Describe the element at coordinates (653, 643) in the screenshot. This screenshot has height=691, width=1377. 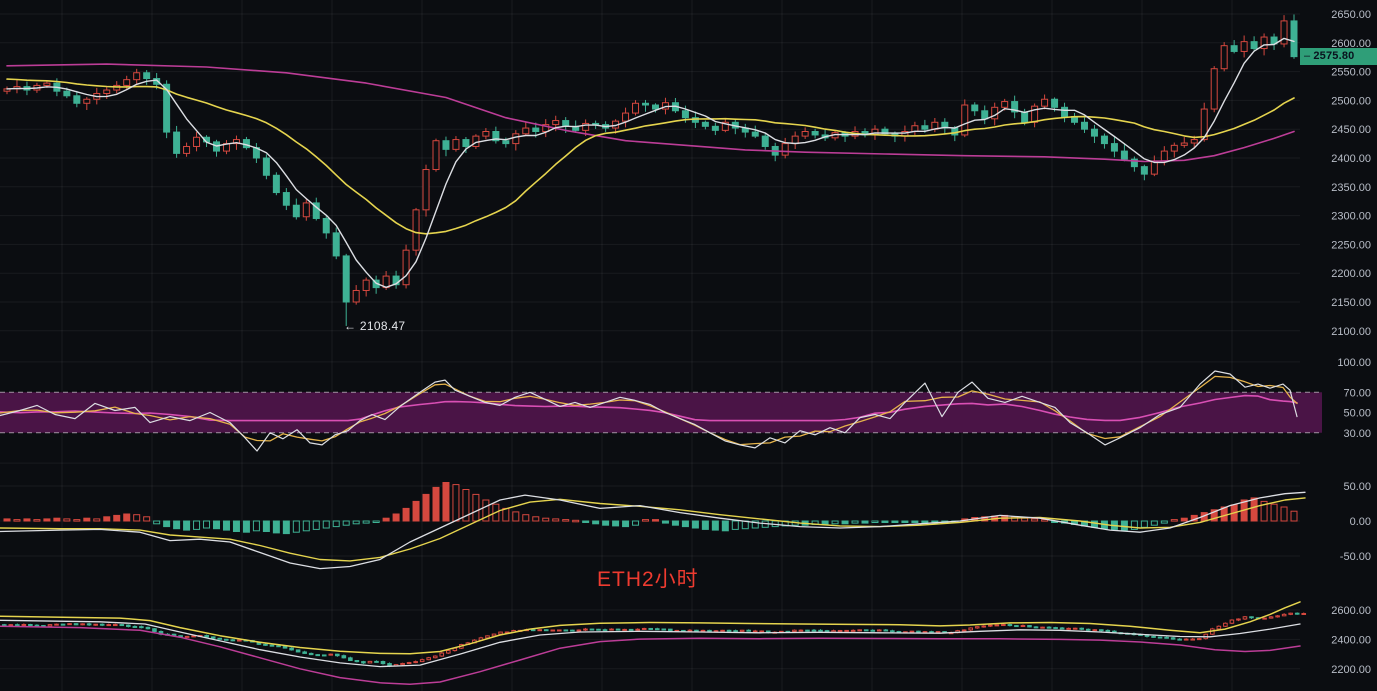
I see `mini-panel` at that location.